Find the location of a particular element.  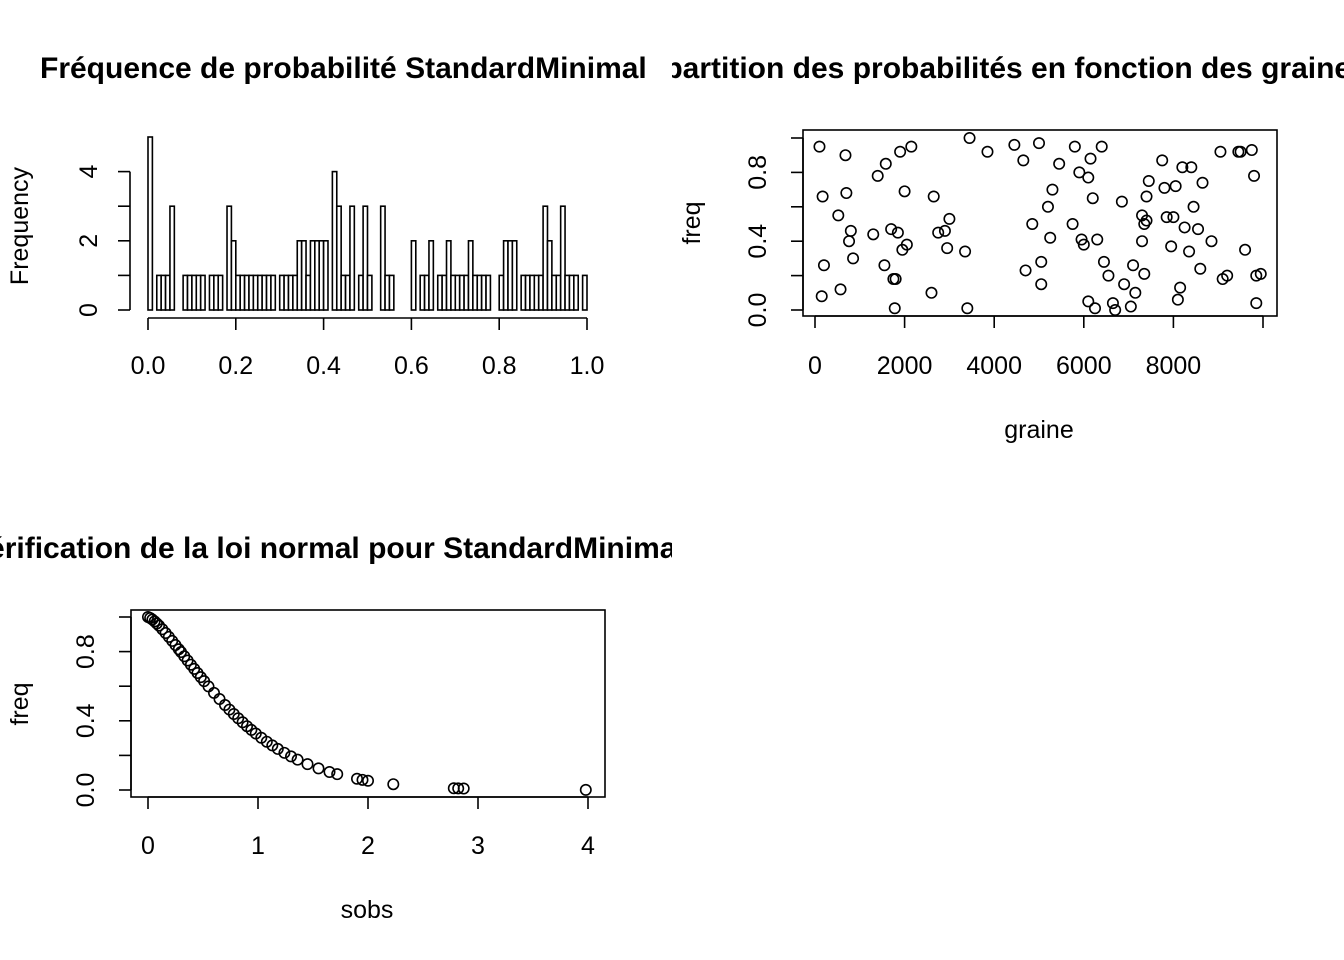

seed-scatter-y-tick-label: 0.4 is located at coordinates (758, 241).